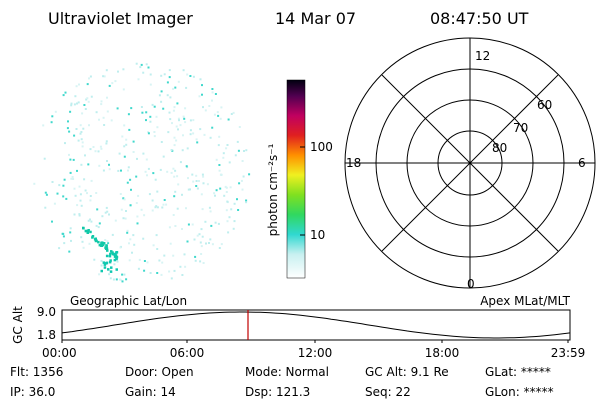 The image size is (600, 400). What do you see at coordinates (32, 392) in the screenshot?
I see `status-field: IP: 36.0` at bounding box center [32, 392].